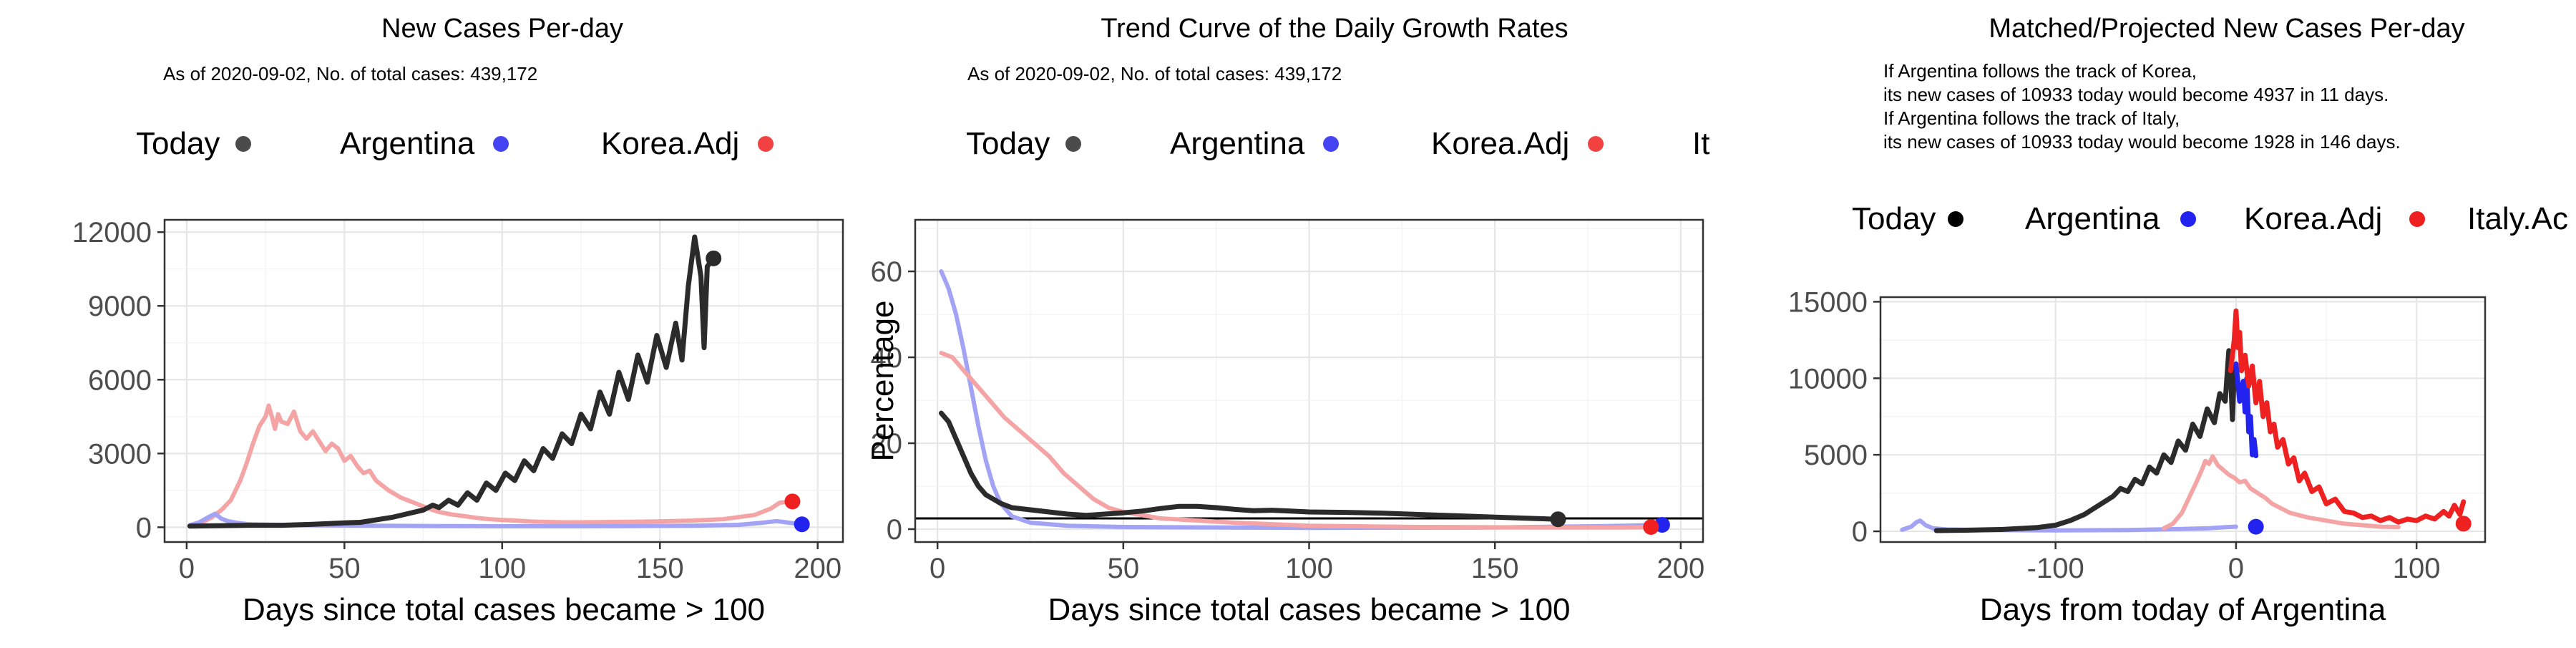 The width and height of the screenshot is (2576, 648). I want to click on y-tick-label: 10000, so click(1828, 379).